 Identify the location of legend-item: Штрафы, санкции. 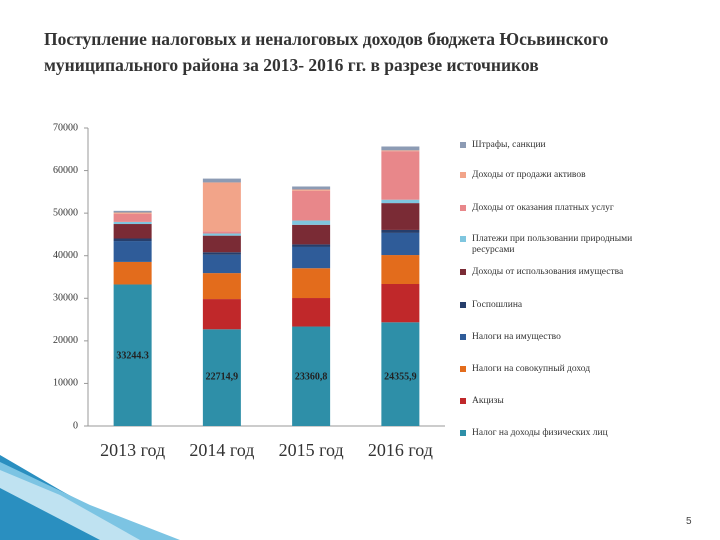
(583, 145).